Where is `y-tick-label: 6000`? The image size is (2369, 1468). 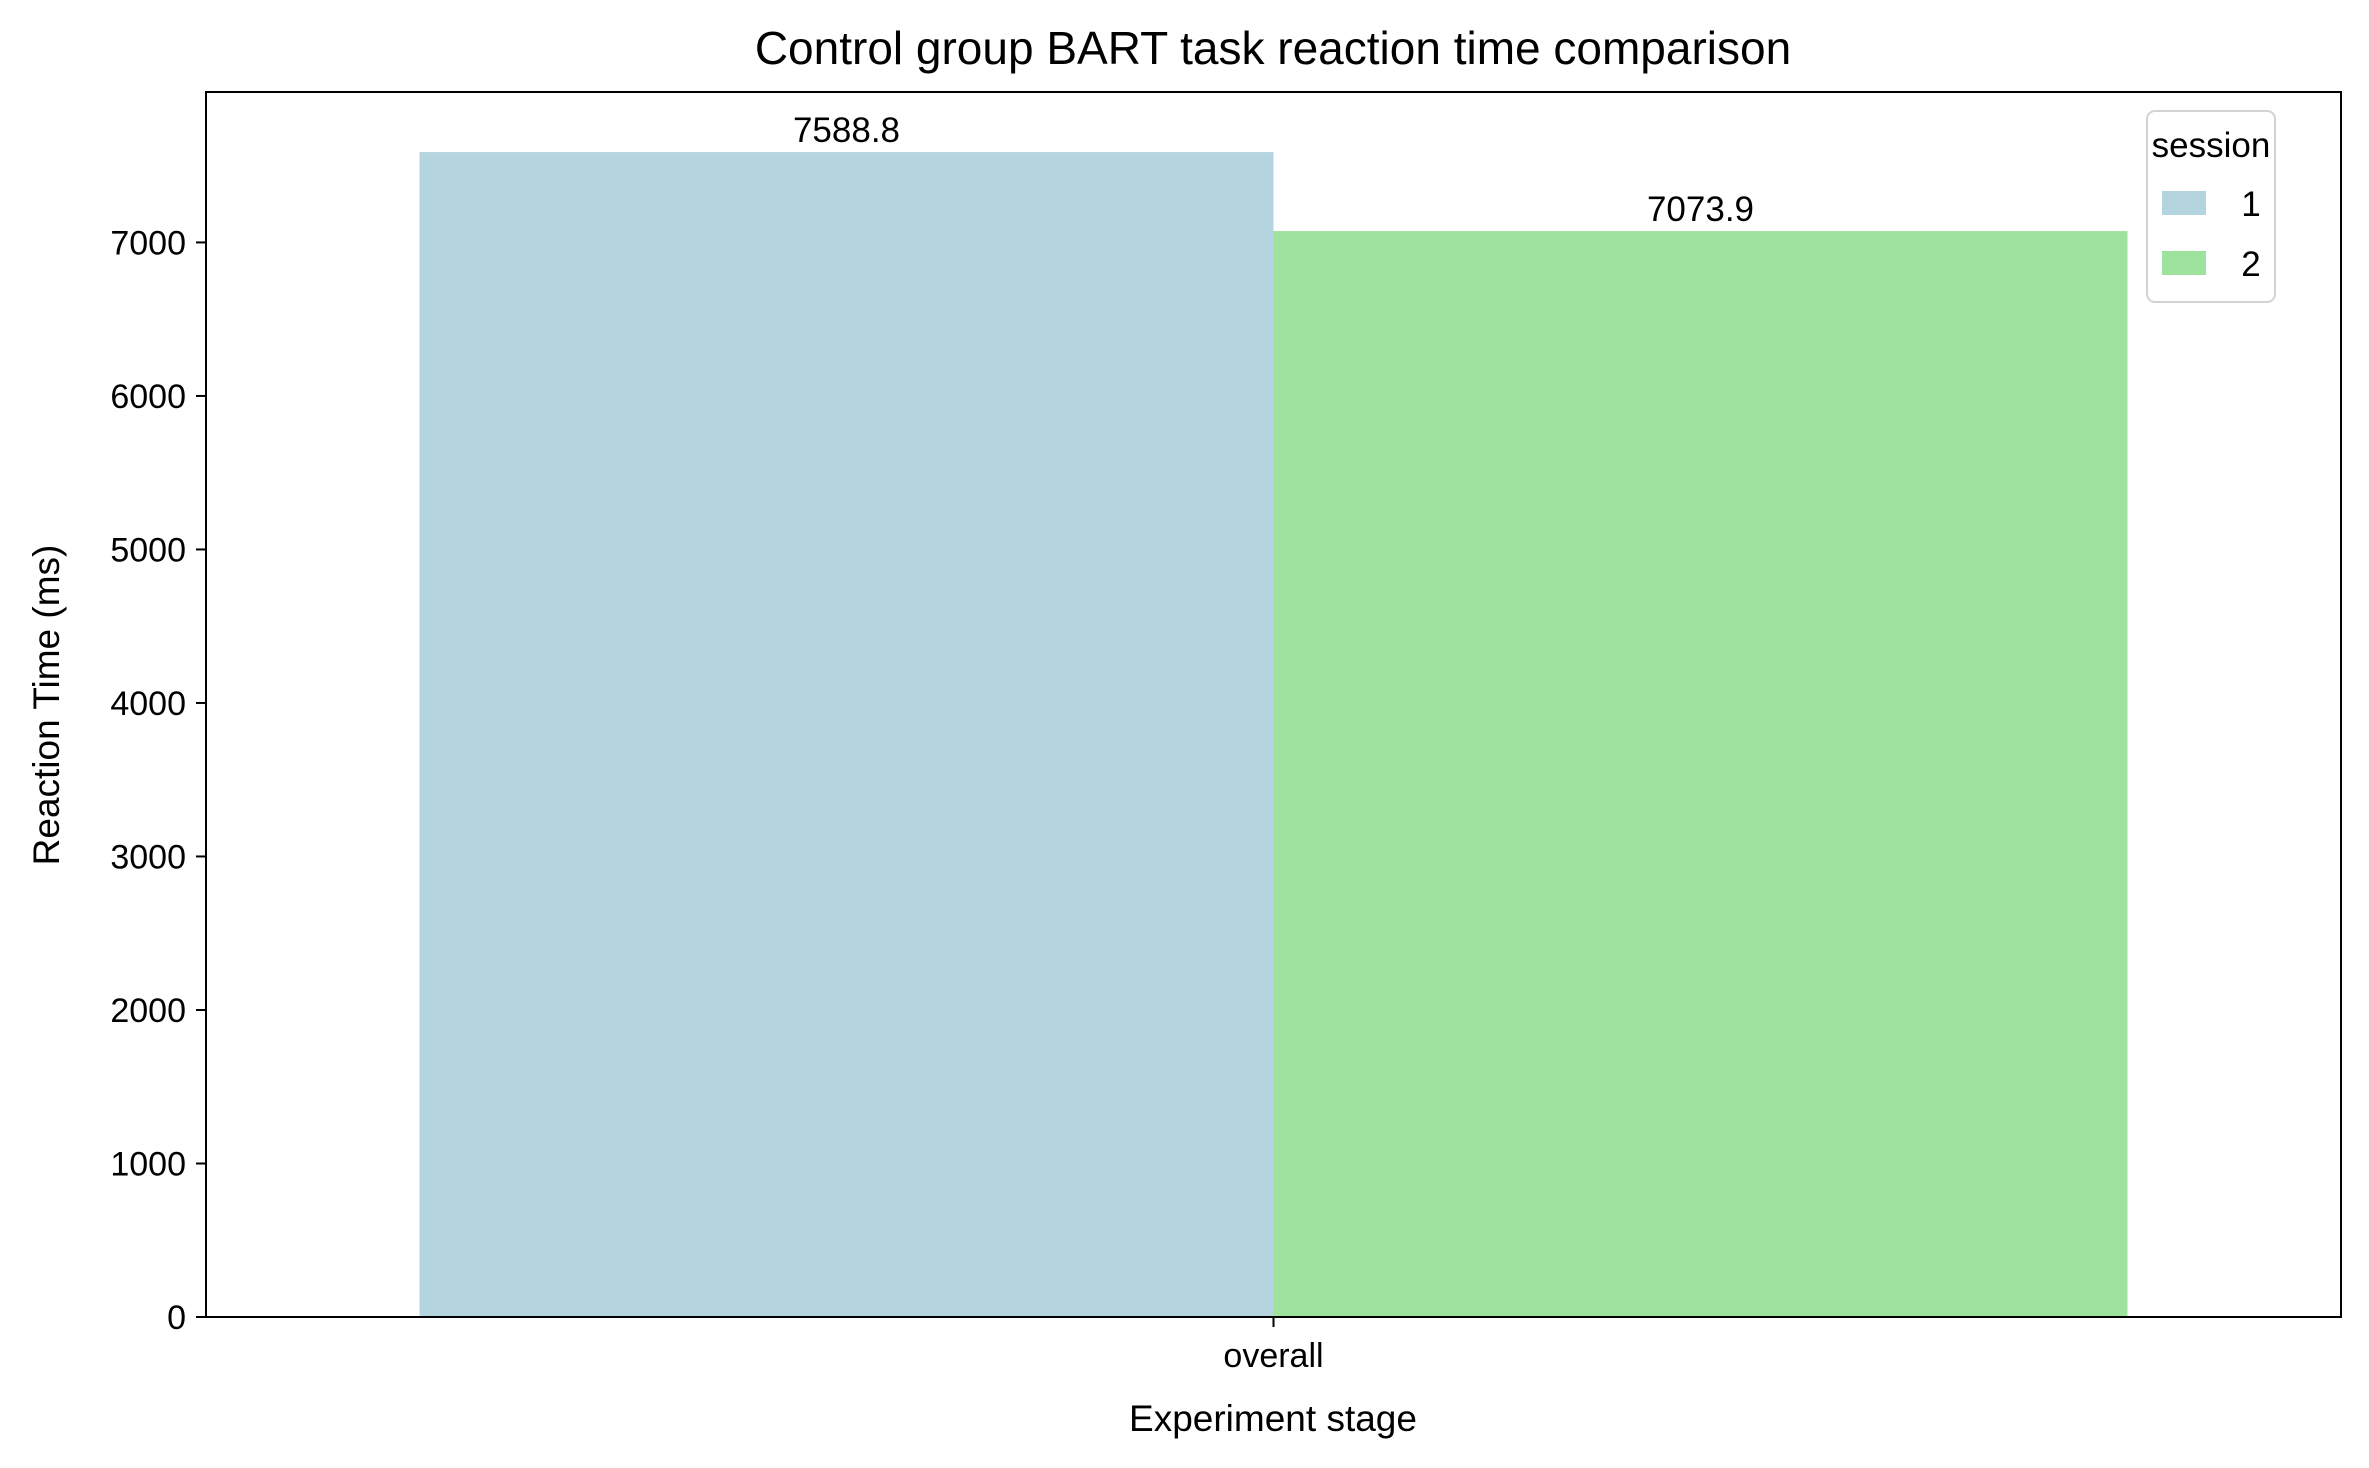
y-tick-label: 6000 is located at coordinates (148, 397).